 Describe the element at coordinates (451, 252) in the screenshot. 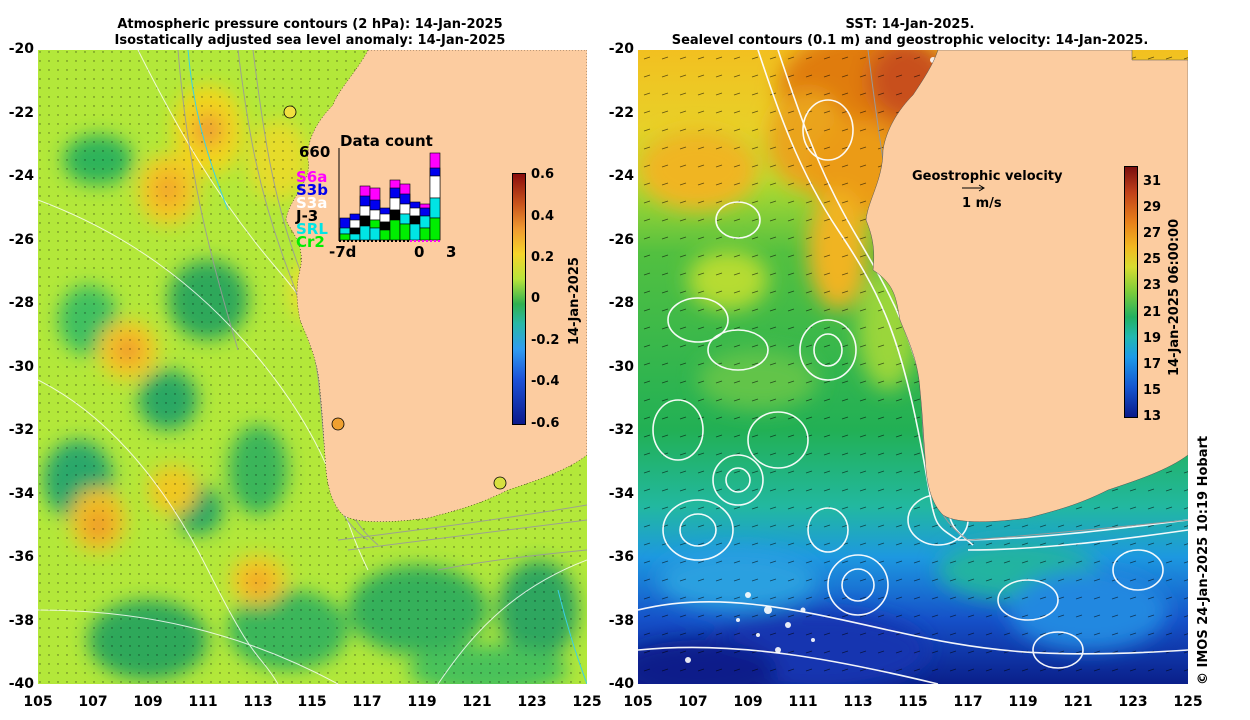

I see `x-label-3: 3` at that location.